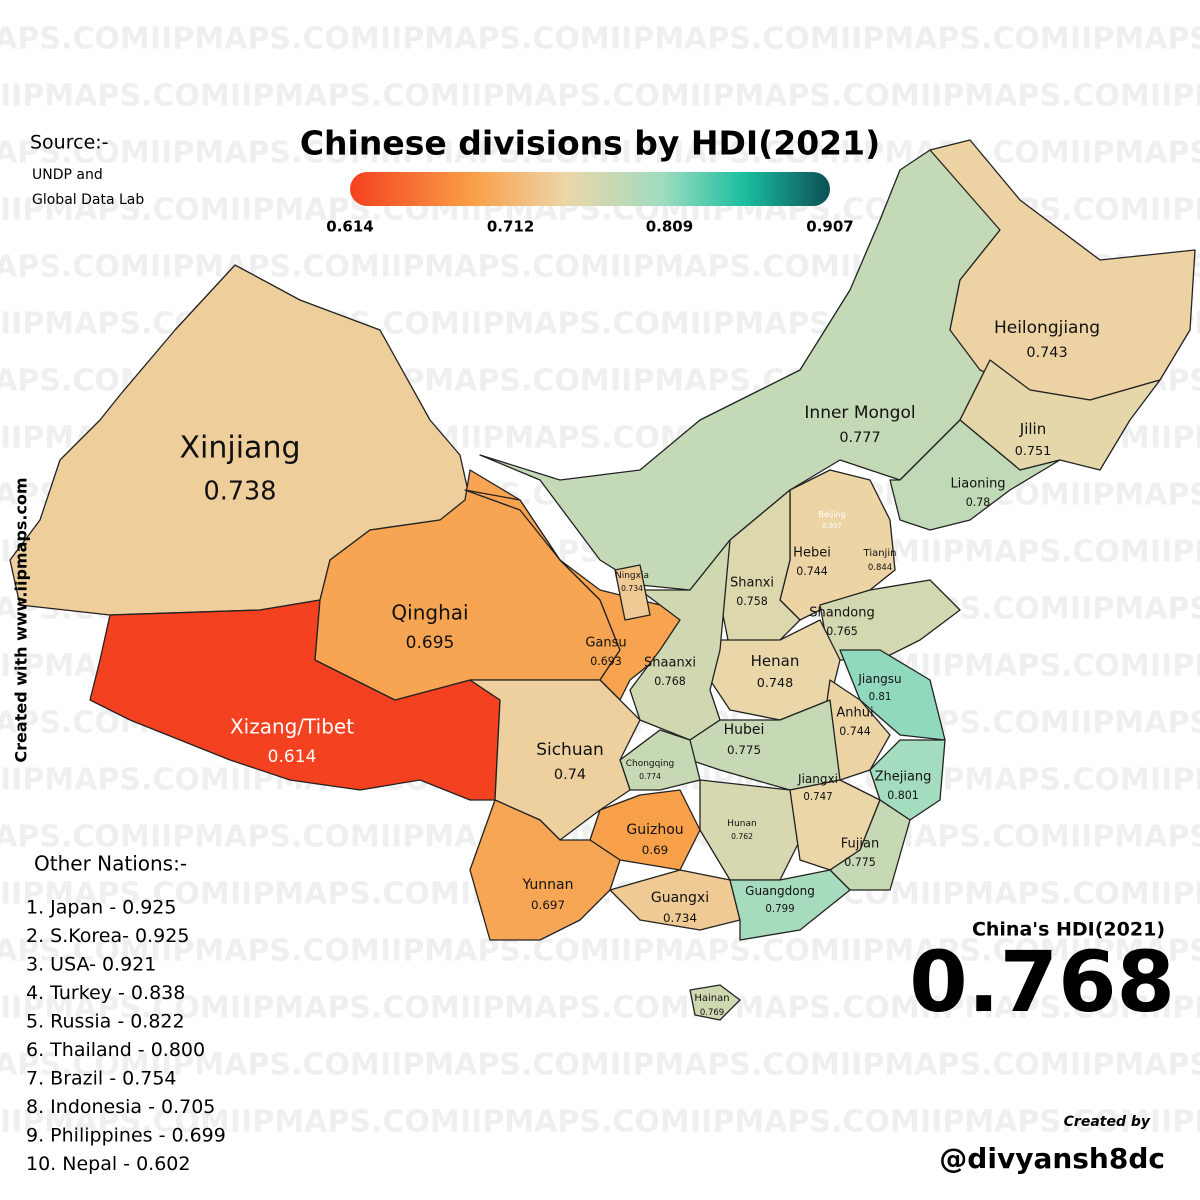  I want to click on region-value: 0.765, so click(842, 631).